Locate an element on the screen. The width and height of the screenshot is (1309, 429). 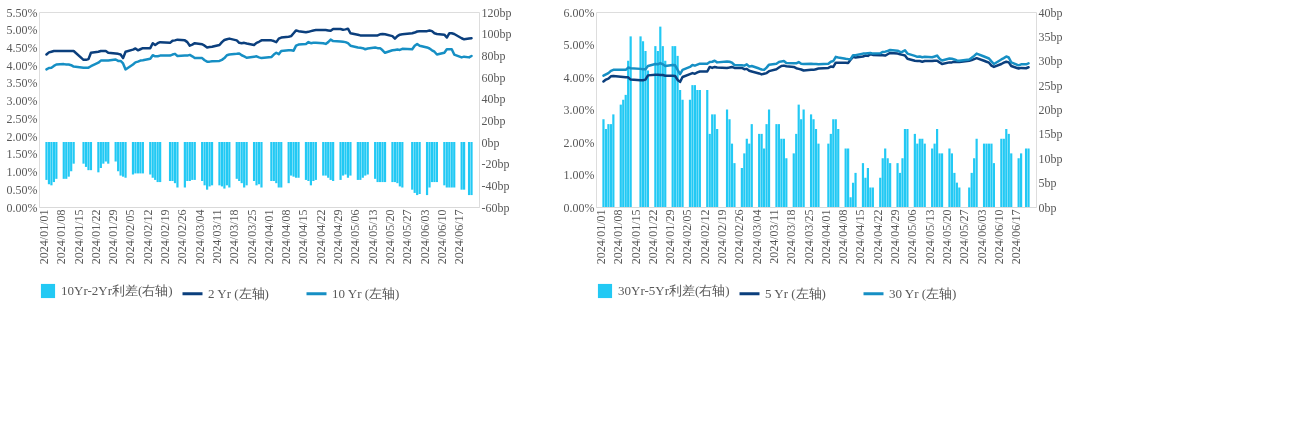
legend-label: 10 Yr (左轴) is located at coordinates (366, 293).